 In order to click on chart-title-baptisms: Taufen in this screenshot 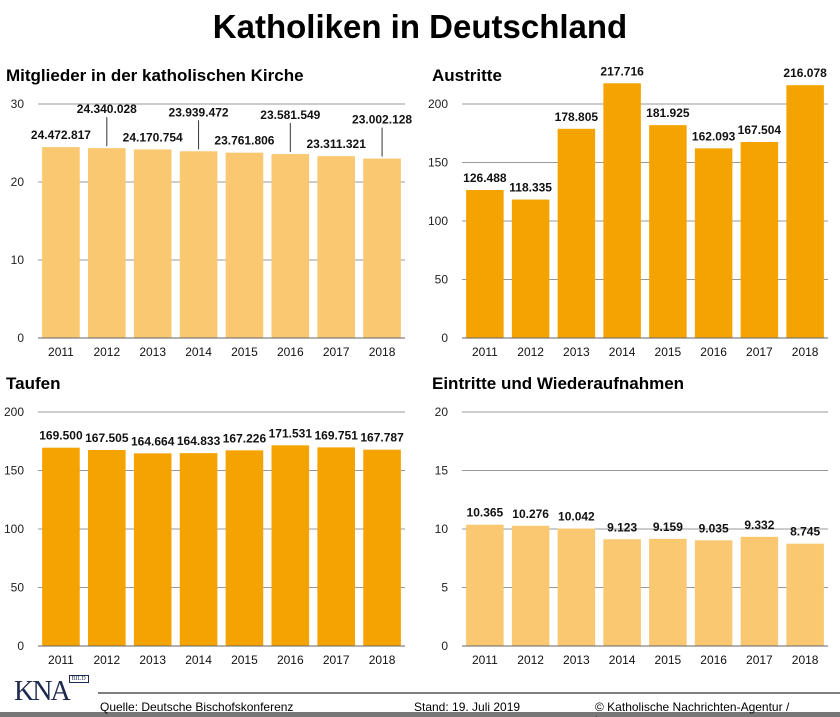, I will do `click(33, 383)`.